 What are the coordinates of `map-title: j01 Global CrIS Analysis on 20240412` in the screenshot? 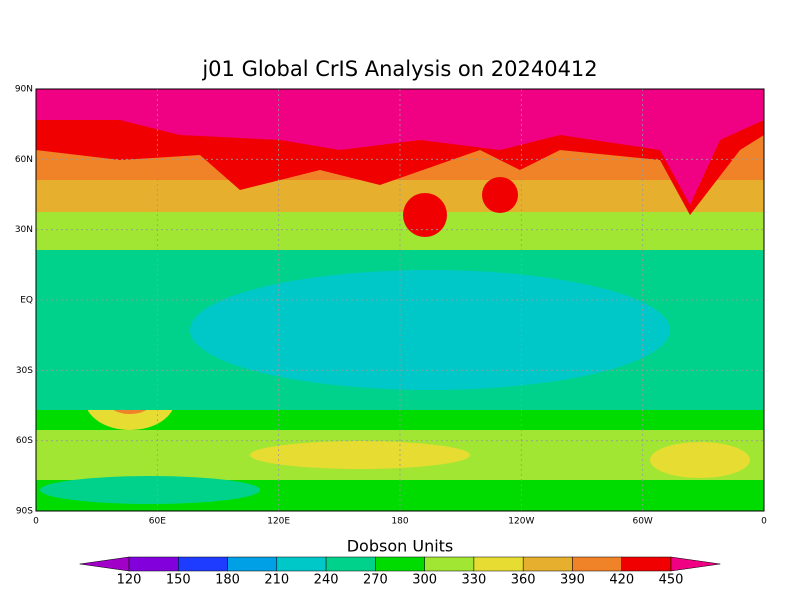 It's located at (399, 69).